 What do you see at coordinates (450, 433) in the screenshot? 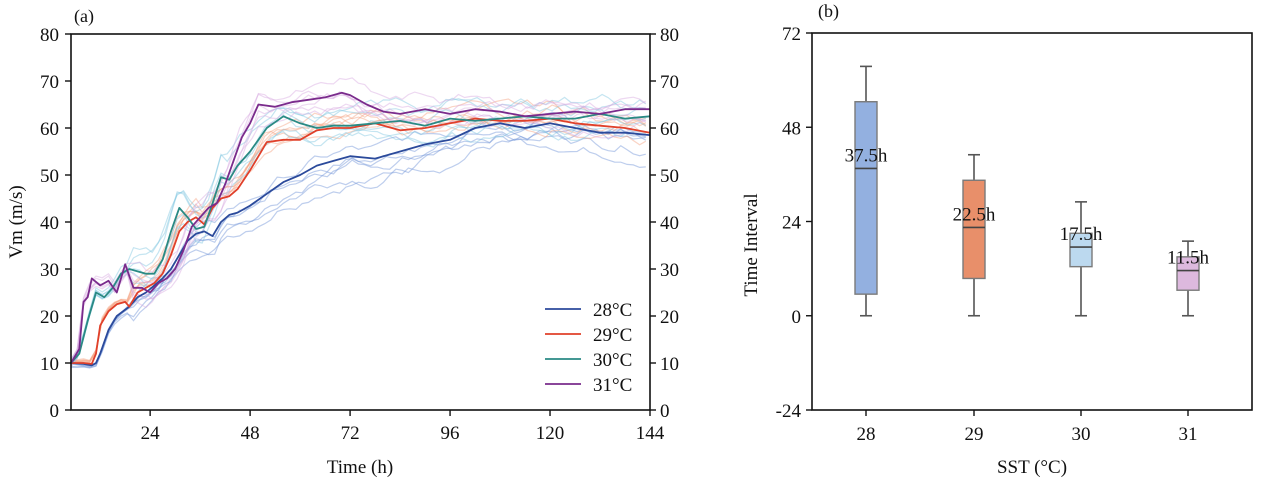
I see `x-tick-label: 96` at bounding box center [450, 433].